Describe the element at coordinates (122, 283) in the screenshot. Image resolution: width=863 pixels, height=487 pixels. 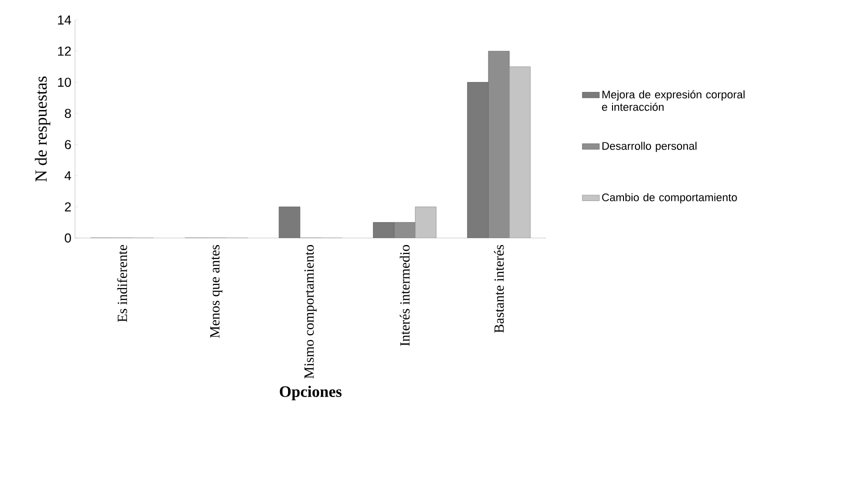
I see `x-tick-label: Es indiferente` at that location.